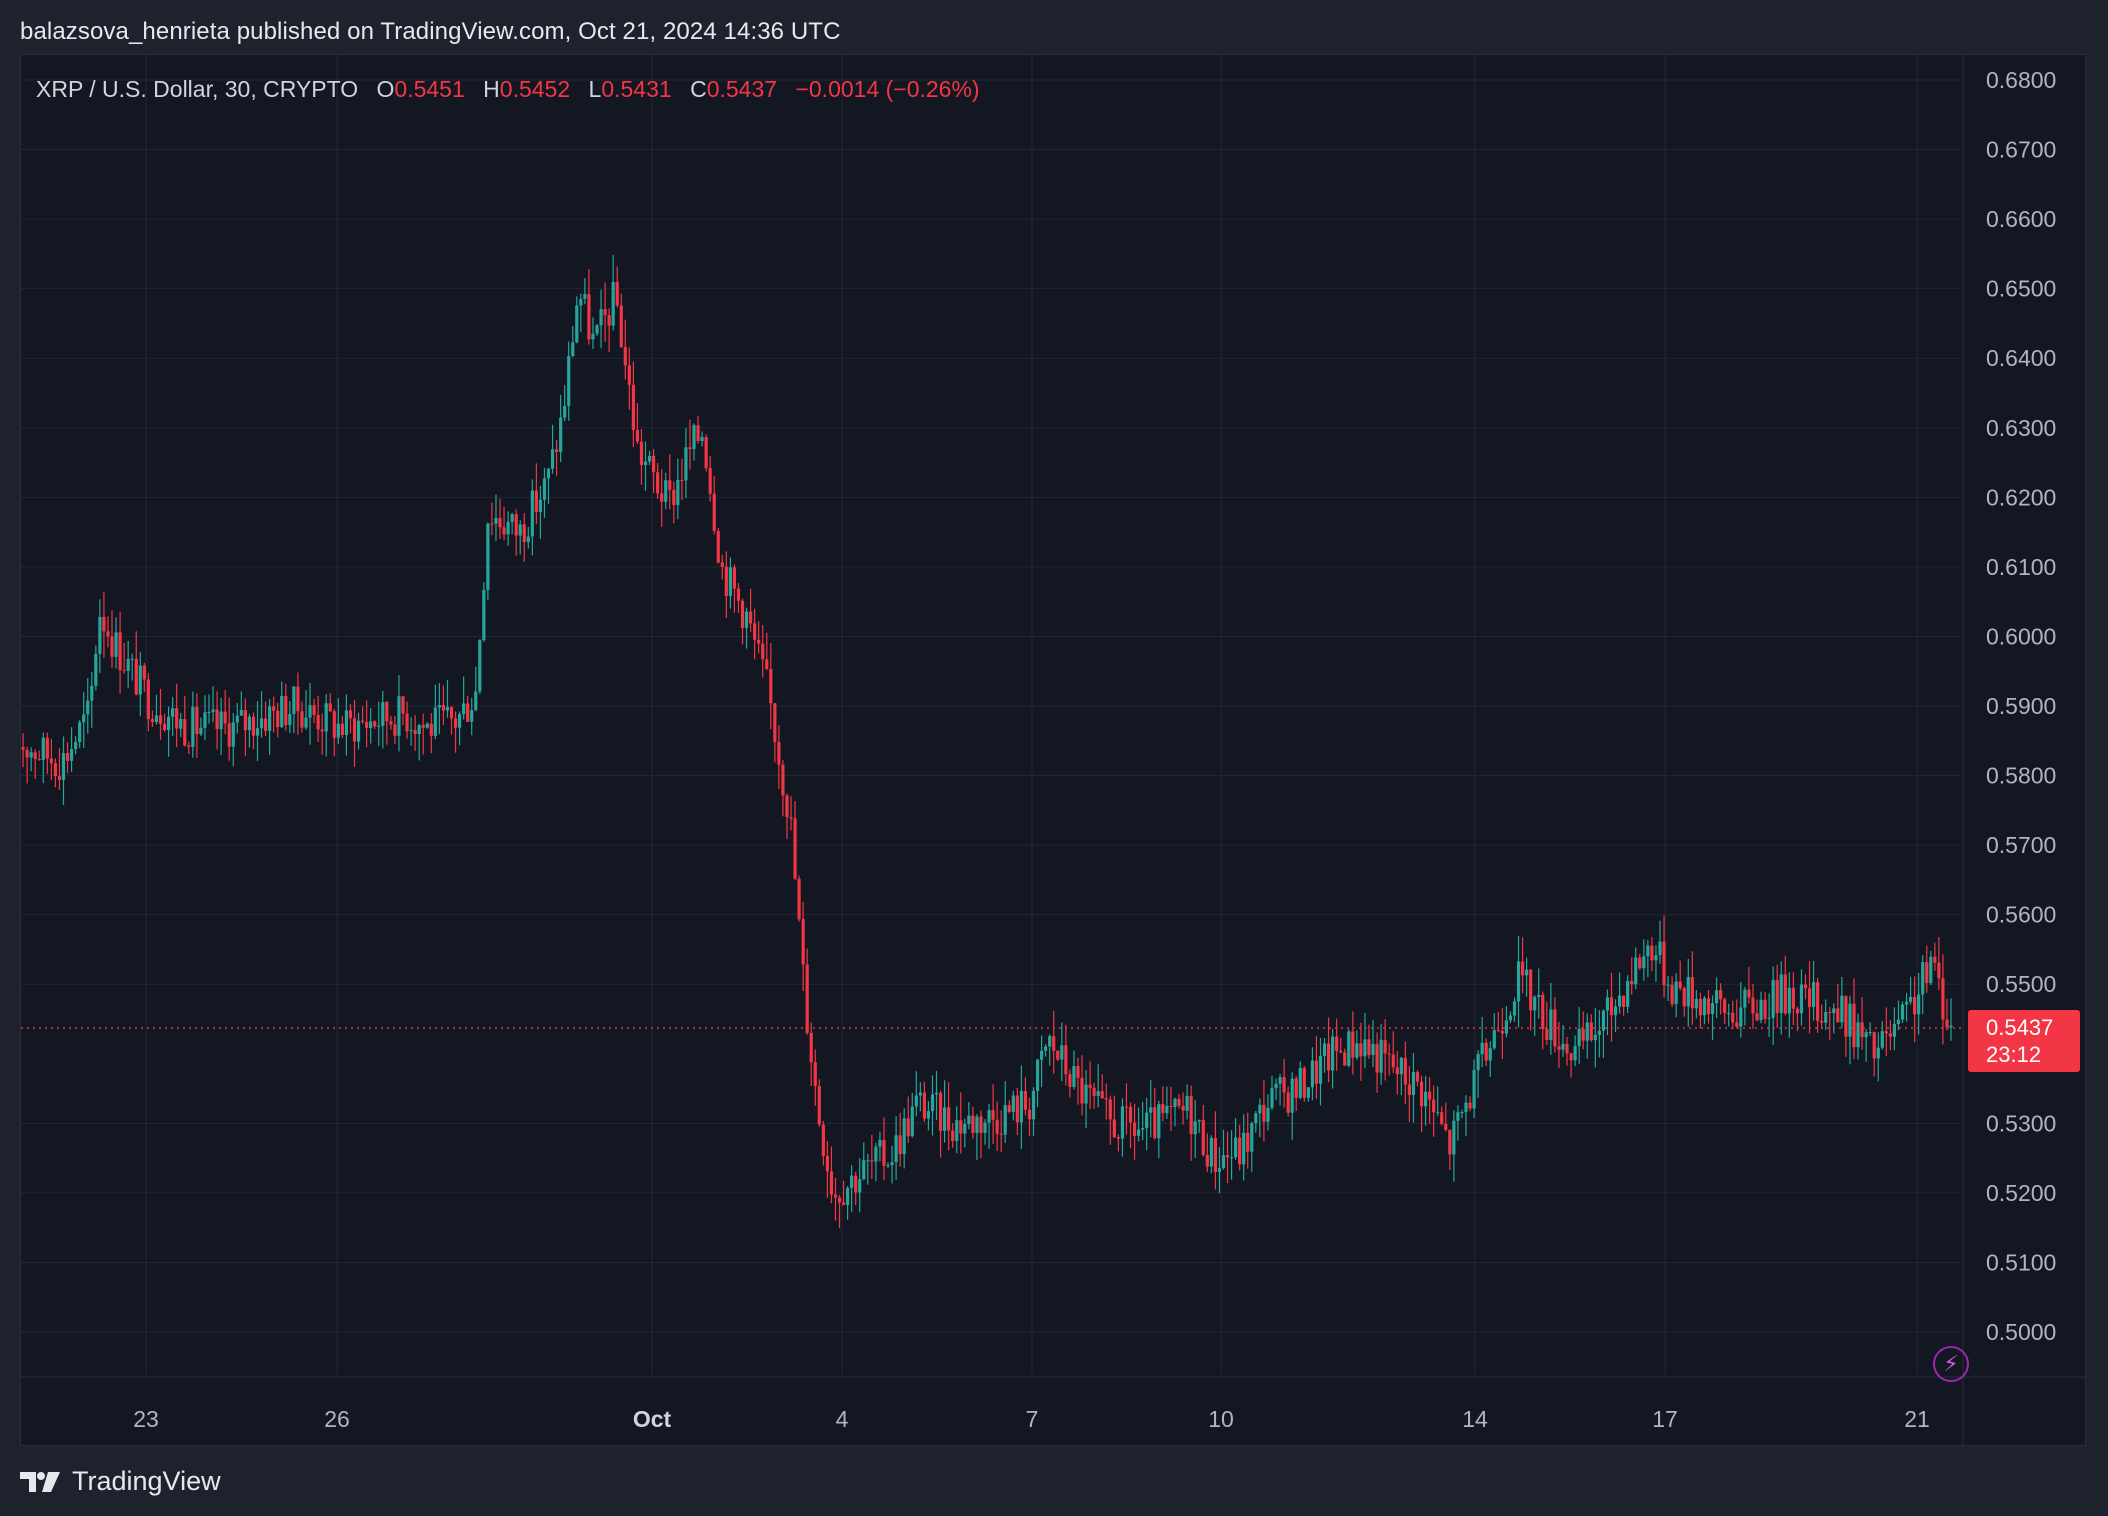 Image resolution: width=2108 pixels, height=1516 pixels. I want to click on x-tick-label: 14, so click(1475, 1419).